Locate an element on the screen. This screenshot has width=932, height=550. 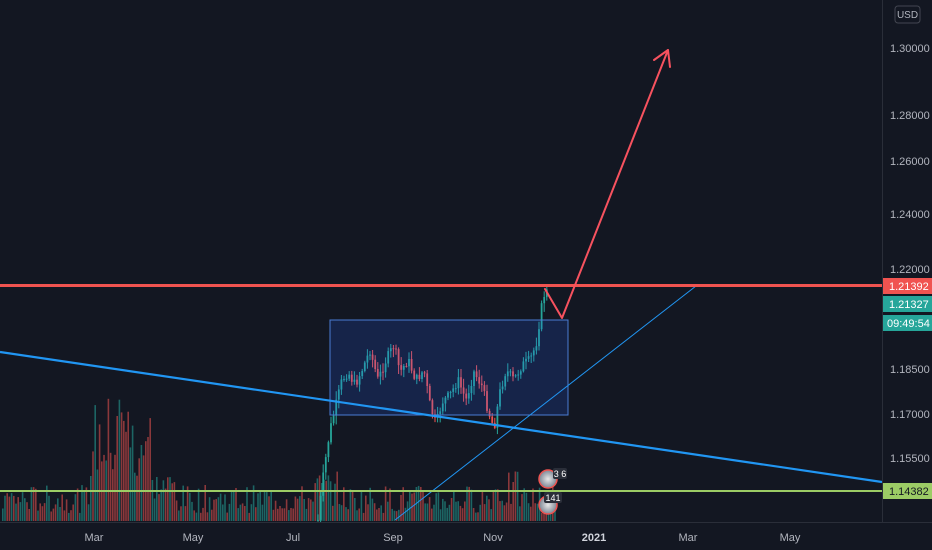
candles is located at coordinates (432, 405).